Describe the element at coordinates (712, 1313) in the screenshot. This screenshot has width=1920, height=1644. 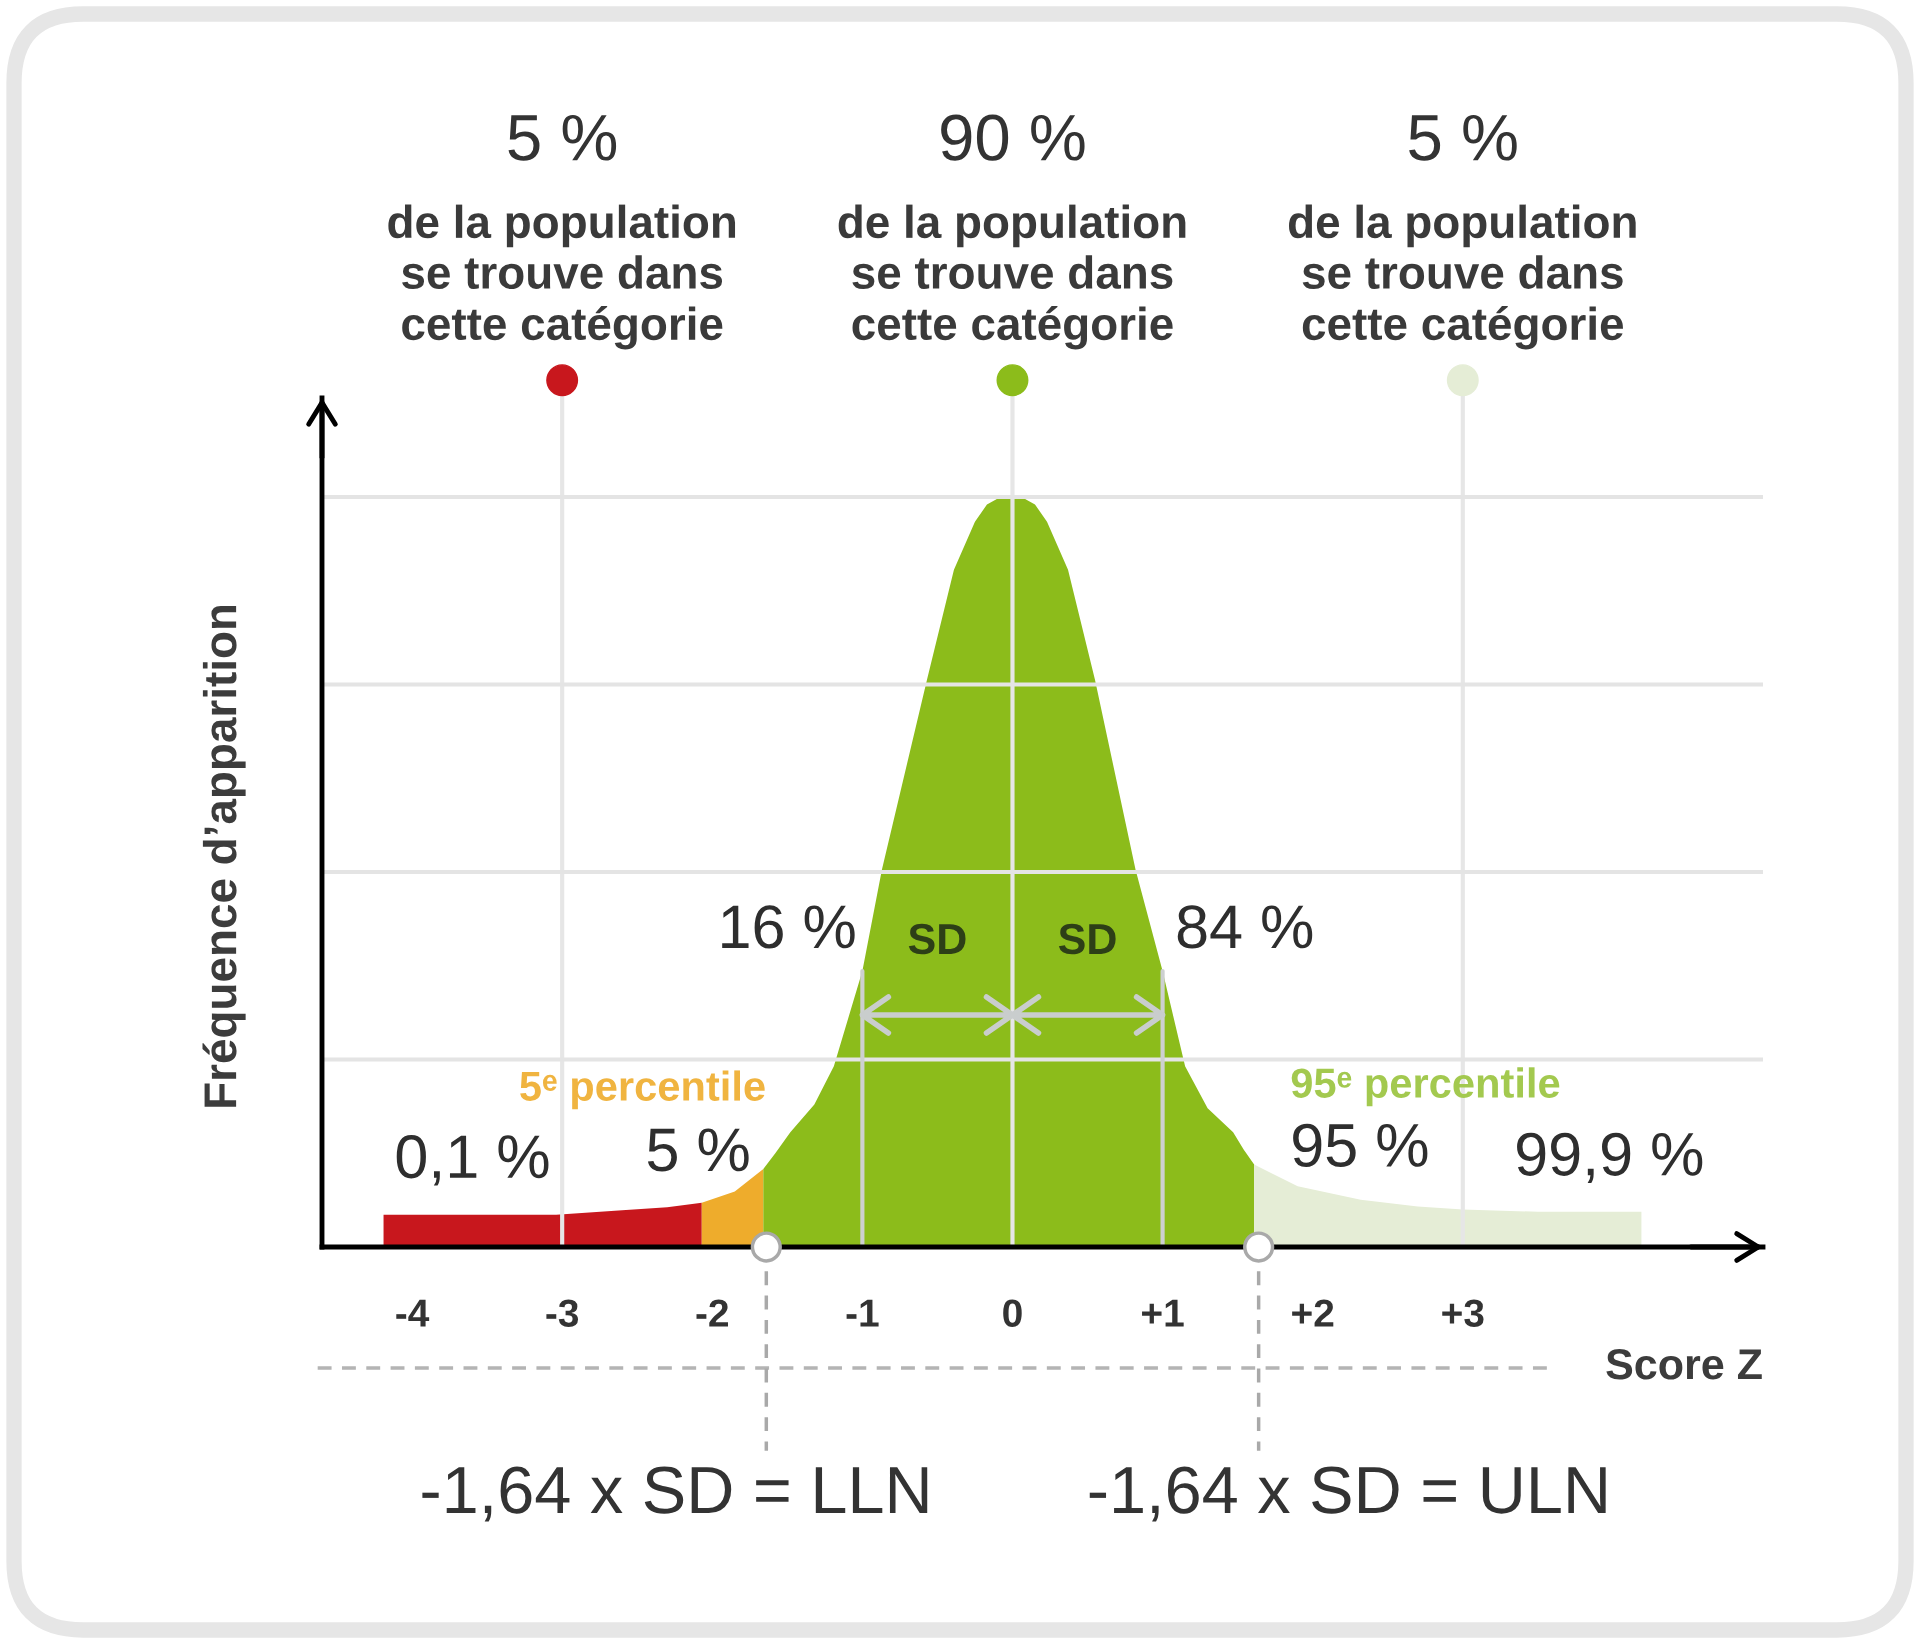
I see `x-tick-label: -2` at that location.